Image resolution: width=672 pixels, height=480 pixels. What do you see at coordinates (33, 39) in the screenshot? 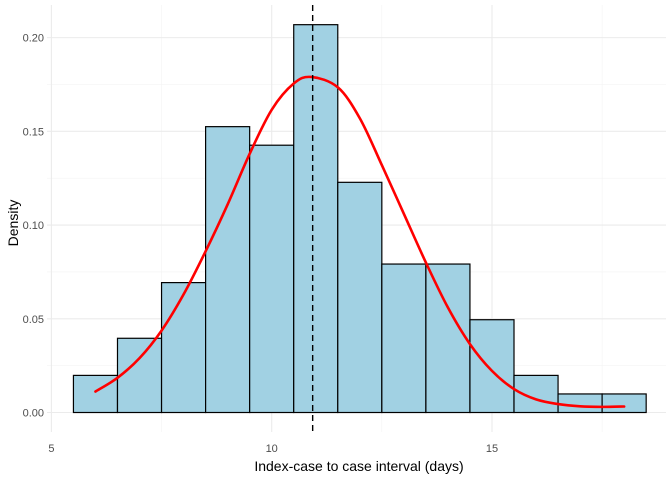
I see `y-tick-label: 0.20` at bounding box center [33, 39].